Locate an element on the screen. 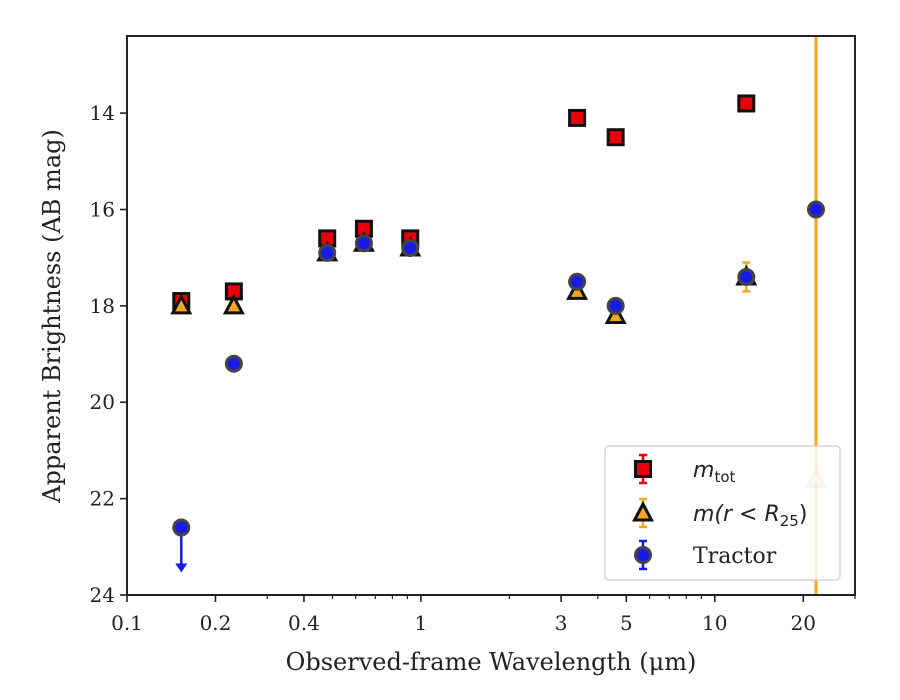 This screenshot has width=900, height=700. point-square-5-shape is located at coordinates (577, 117).